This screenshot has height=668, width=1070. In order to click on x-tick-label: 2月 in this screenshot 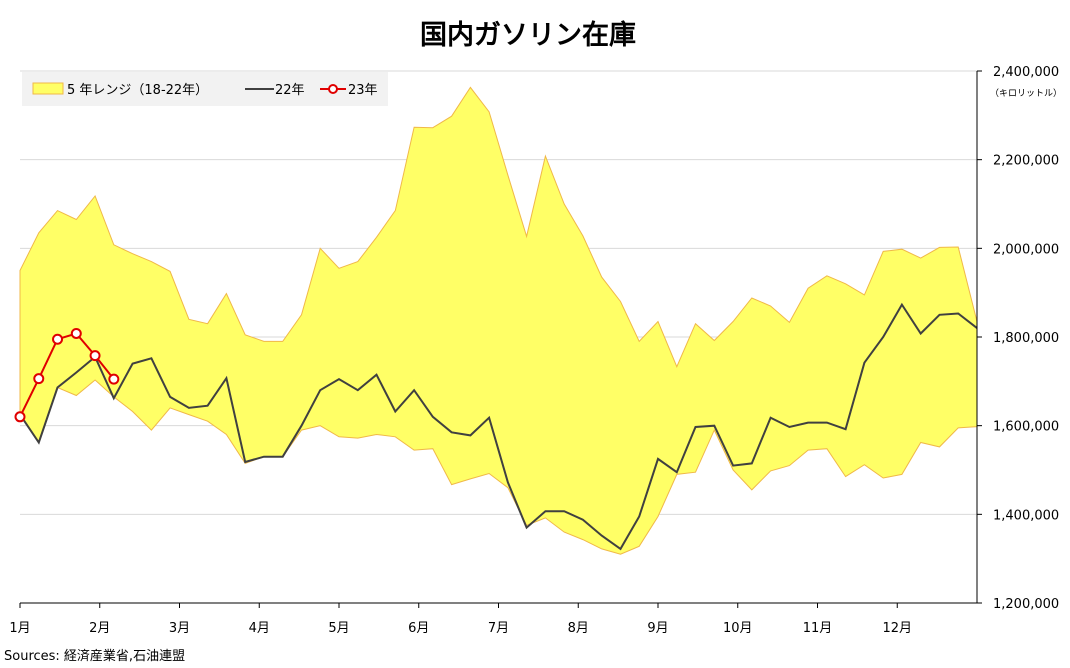, I will do `click(99, 628)`.